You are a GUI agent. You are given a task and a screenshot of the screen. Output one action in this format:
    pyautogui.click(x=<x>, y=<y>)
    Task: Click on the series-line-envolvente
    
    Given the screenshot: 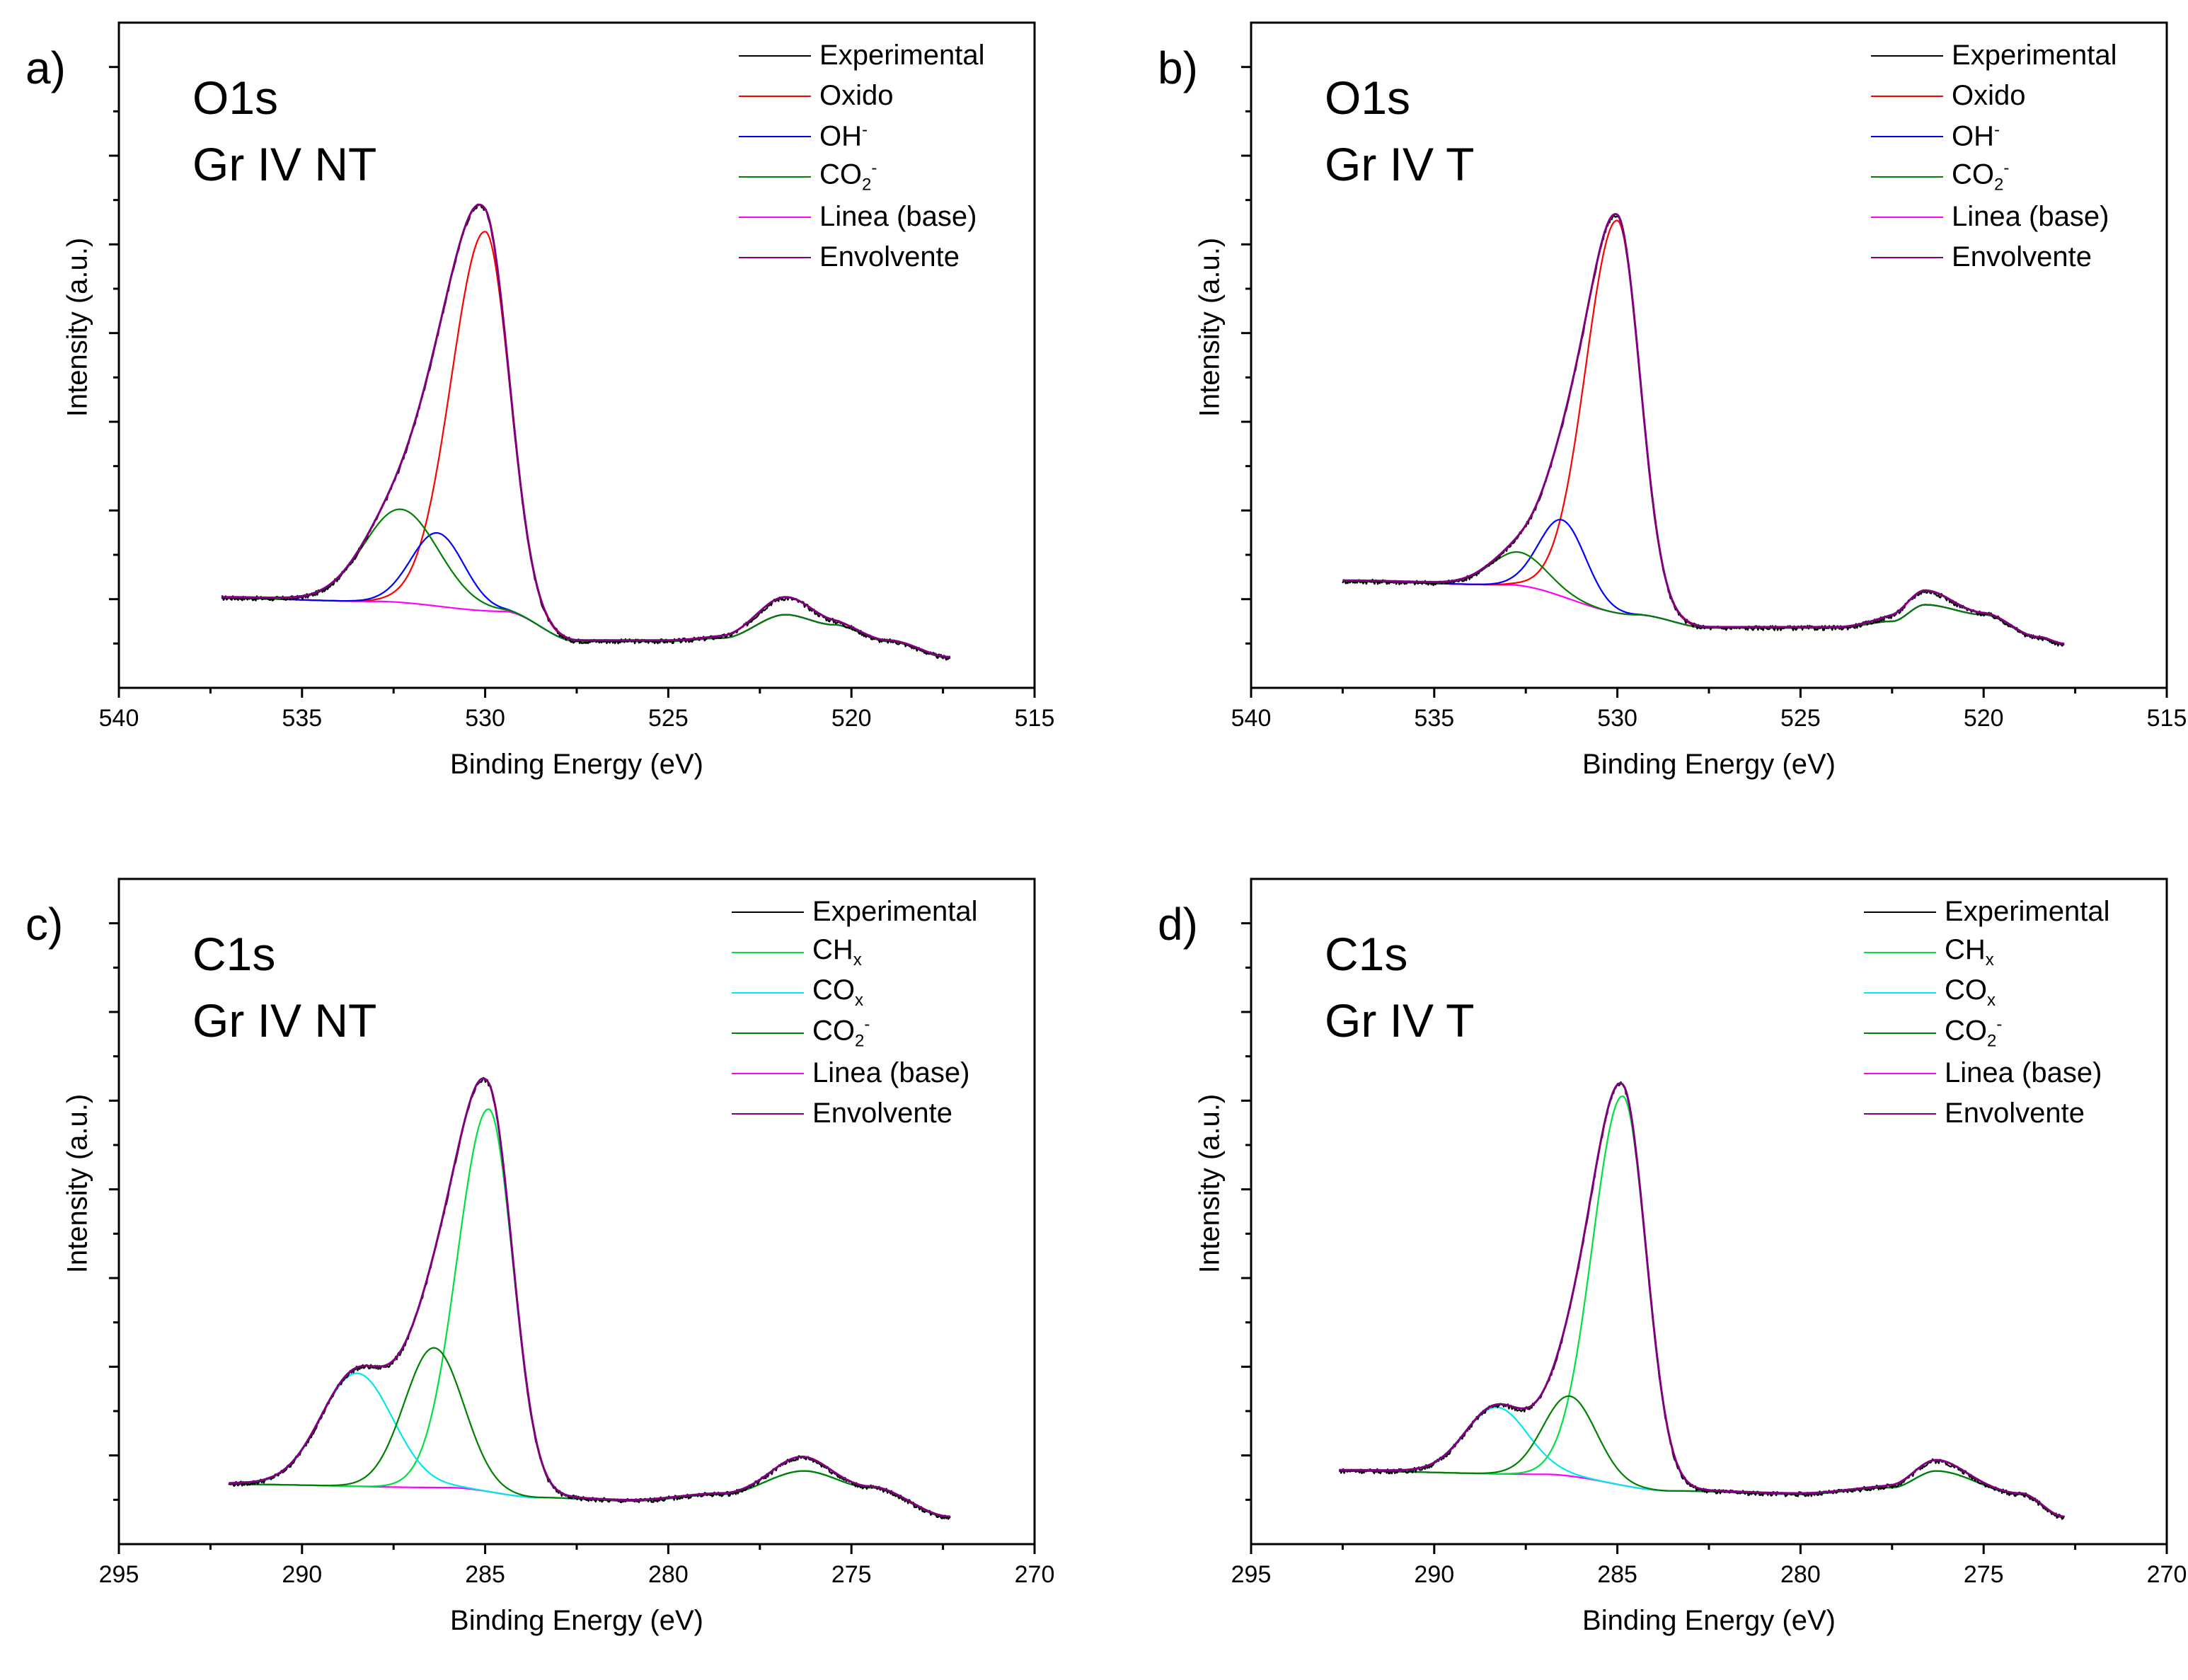 What is the action you would take?
    pyautogui.click(x=589, y=1298)
    